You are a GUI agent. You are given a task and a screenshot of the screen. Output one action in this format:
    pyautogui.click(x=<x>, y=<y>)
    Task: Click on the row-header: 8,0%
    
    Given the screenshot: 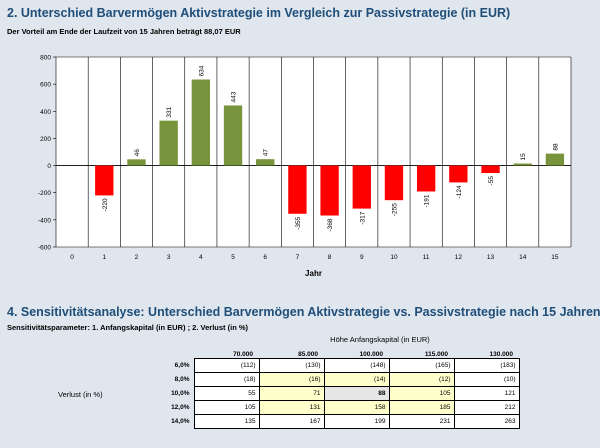 What is the action you would take?
    pyautogui.click(x=182, y=379)
    